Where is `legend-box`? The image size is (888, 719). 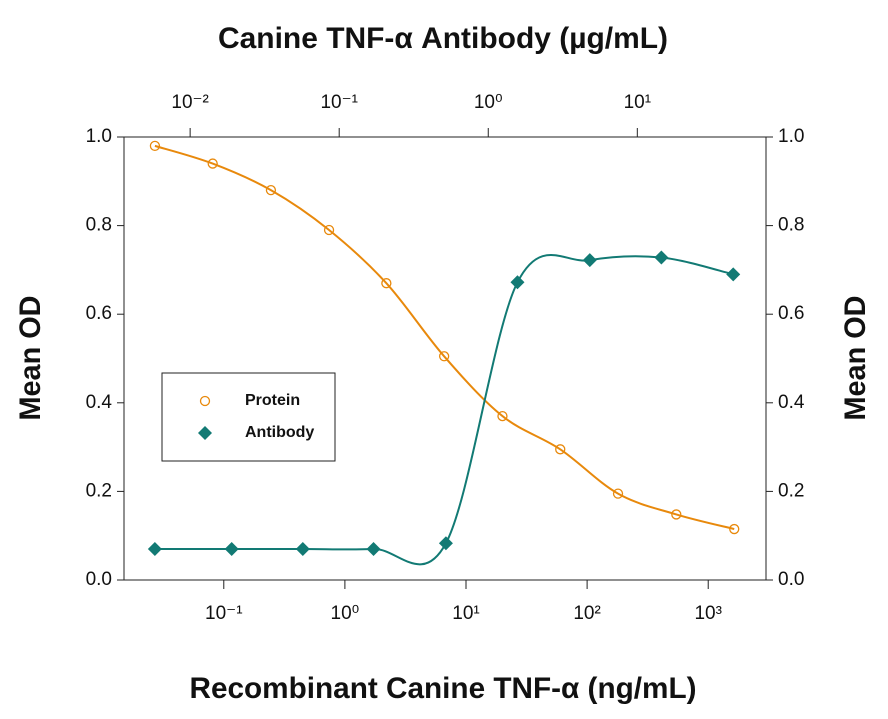
legend-box is located at coordinates (248, 417).